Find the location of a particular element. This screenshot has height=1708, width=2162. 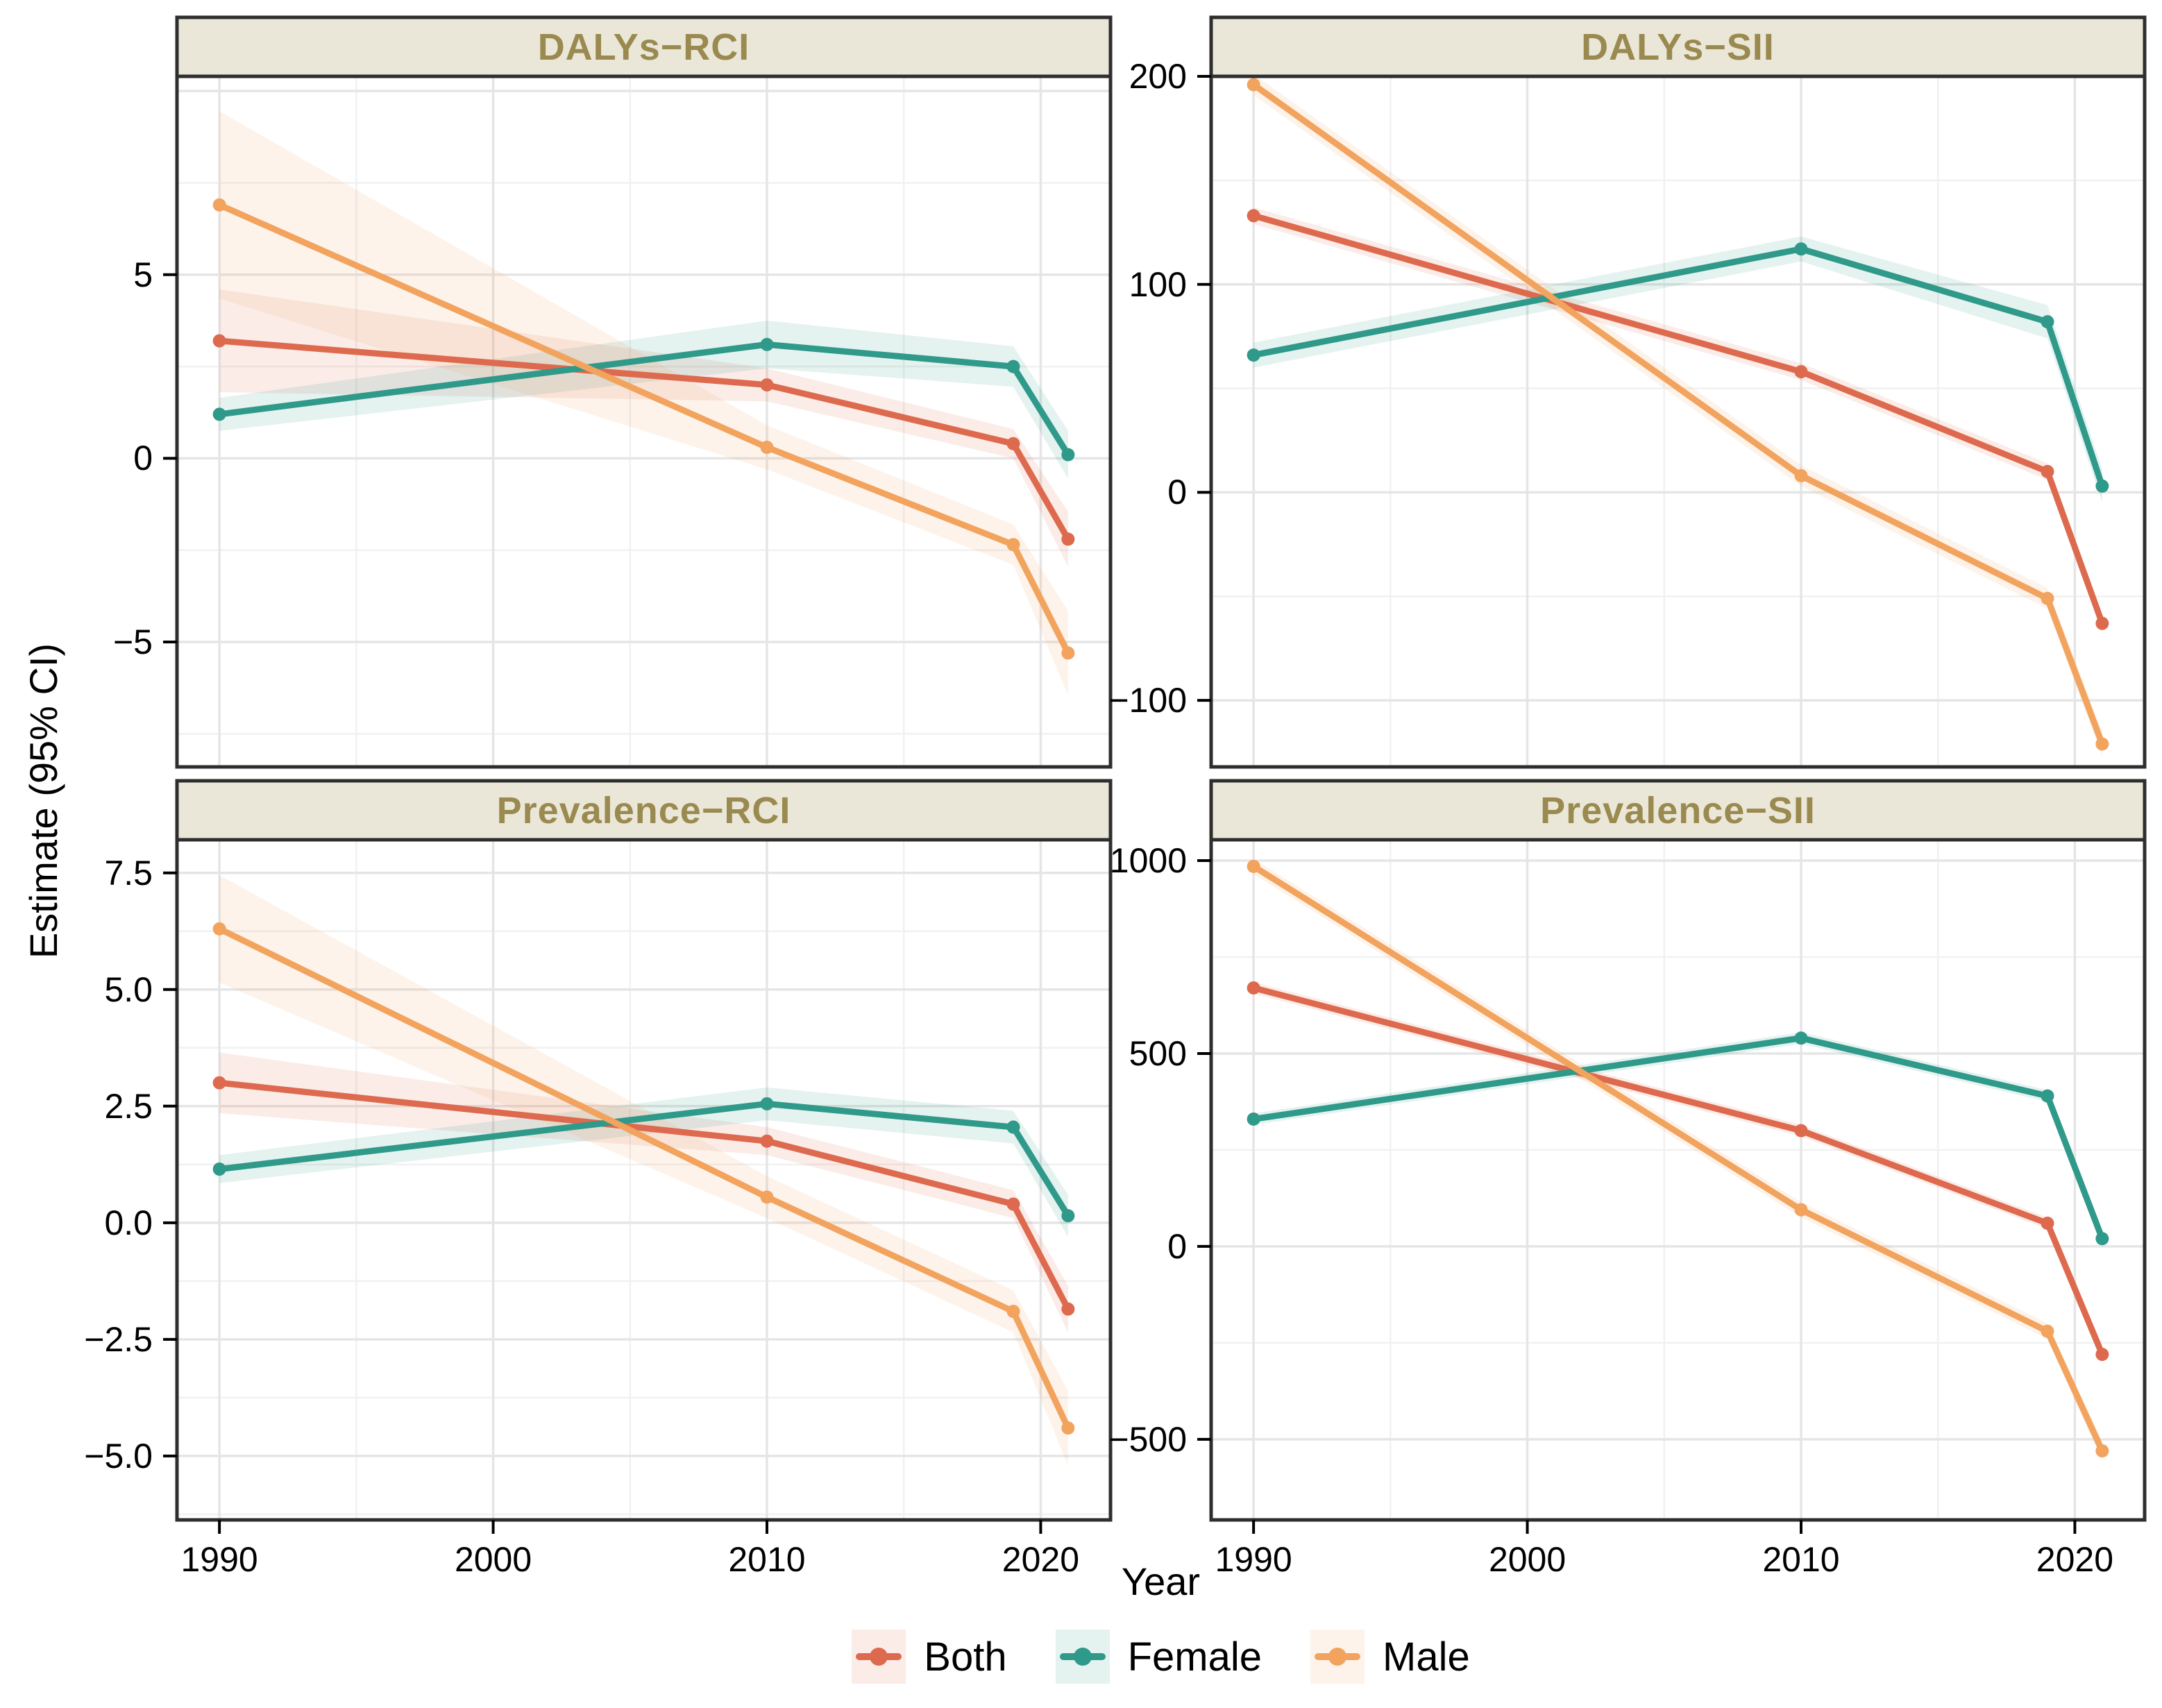

legend-key-male is located at coordinates (1337, 1657).